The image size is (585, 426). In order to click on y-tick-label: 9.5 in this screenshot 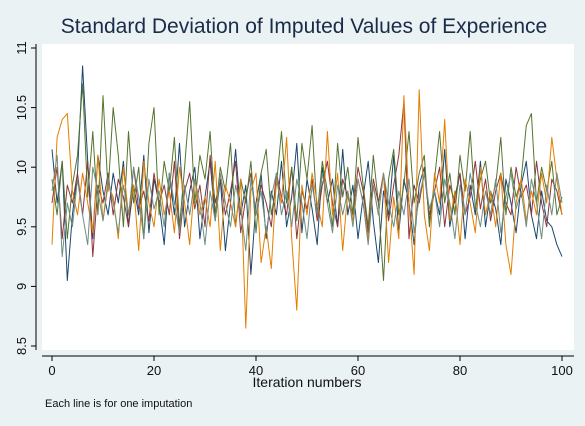, I will do `click(21, 227)`.